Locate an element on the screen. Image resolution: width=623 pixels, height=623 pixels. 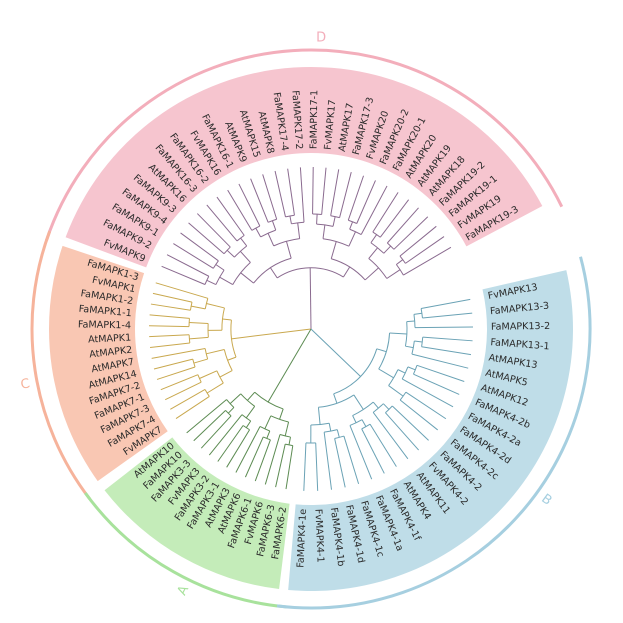
clade-band-C is located at coordinates (108, 363).